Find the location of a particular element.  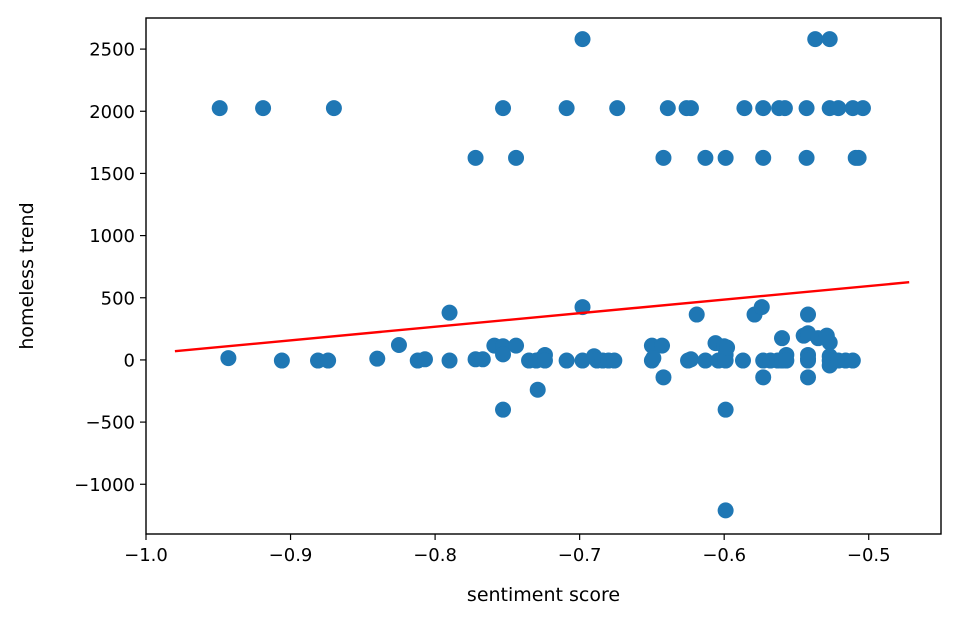

y-axis: −1000 −500 0 500 1000 1500 2000 2500 is located at coordinates (110, 268).